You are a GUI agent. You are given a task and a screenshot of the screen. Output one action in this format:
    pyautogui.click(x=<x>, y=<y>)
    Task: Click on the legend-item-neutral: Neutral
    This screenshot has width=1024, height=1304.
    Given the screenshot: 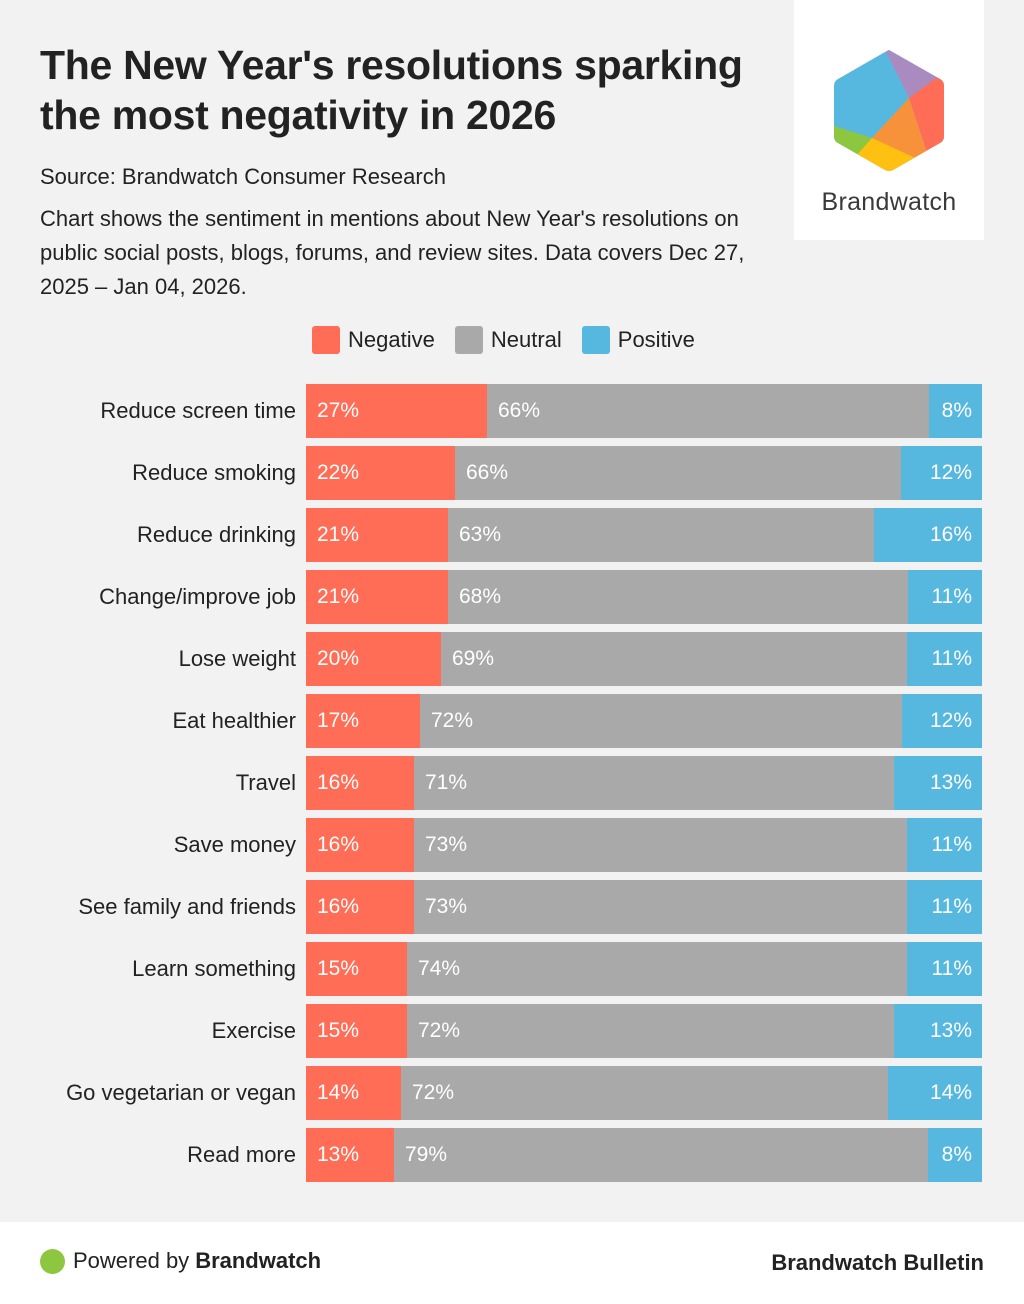 What is the action you would take?
    pyautogui.click(x=508, y=340)
    